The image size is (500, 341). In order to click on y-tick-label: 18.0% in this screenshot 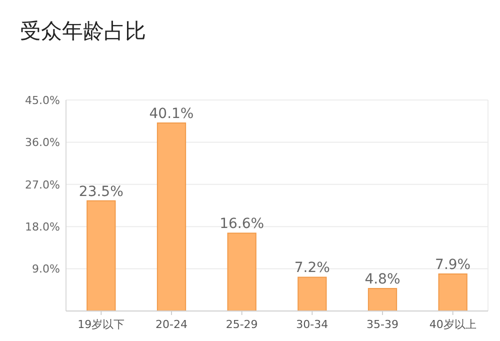, I will do `click(42, 227)`.